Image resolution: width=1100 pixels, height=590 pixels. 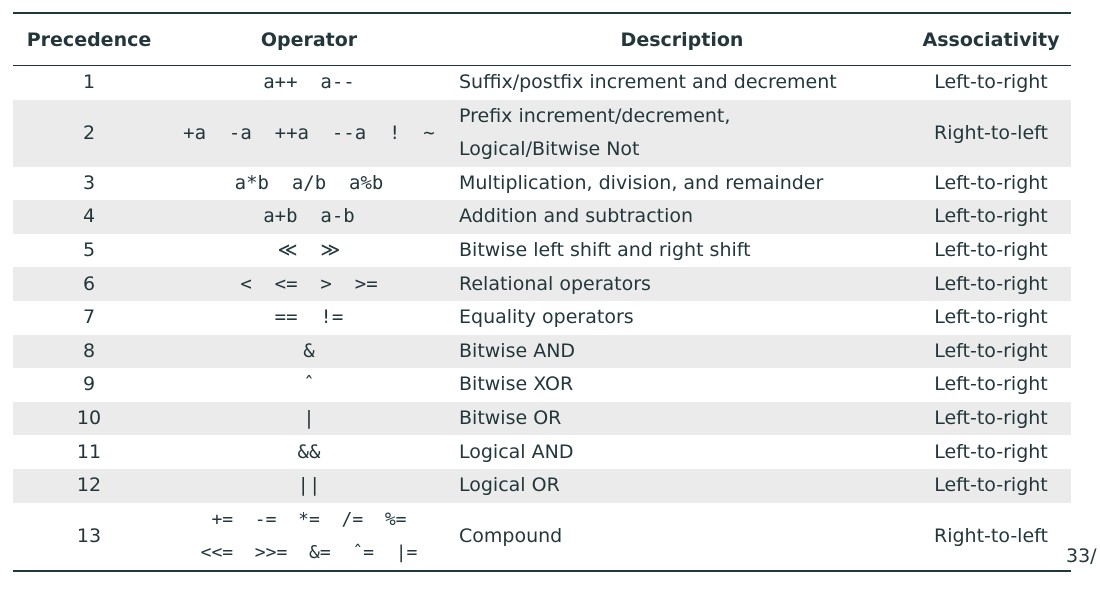 I want to click on header-description: Description, so click(x=682, y=39).